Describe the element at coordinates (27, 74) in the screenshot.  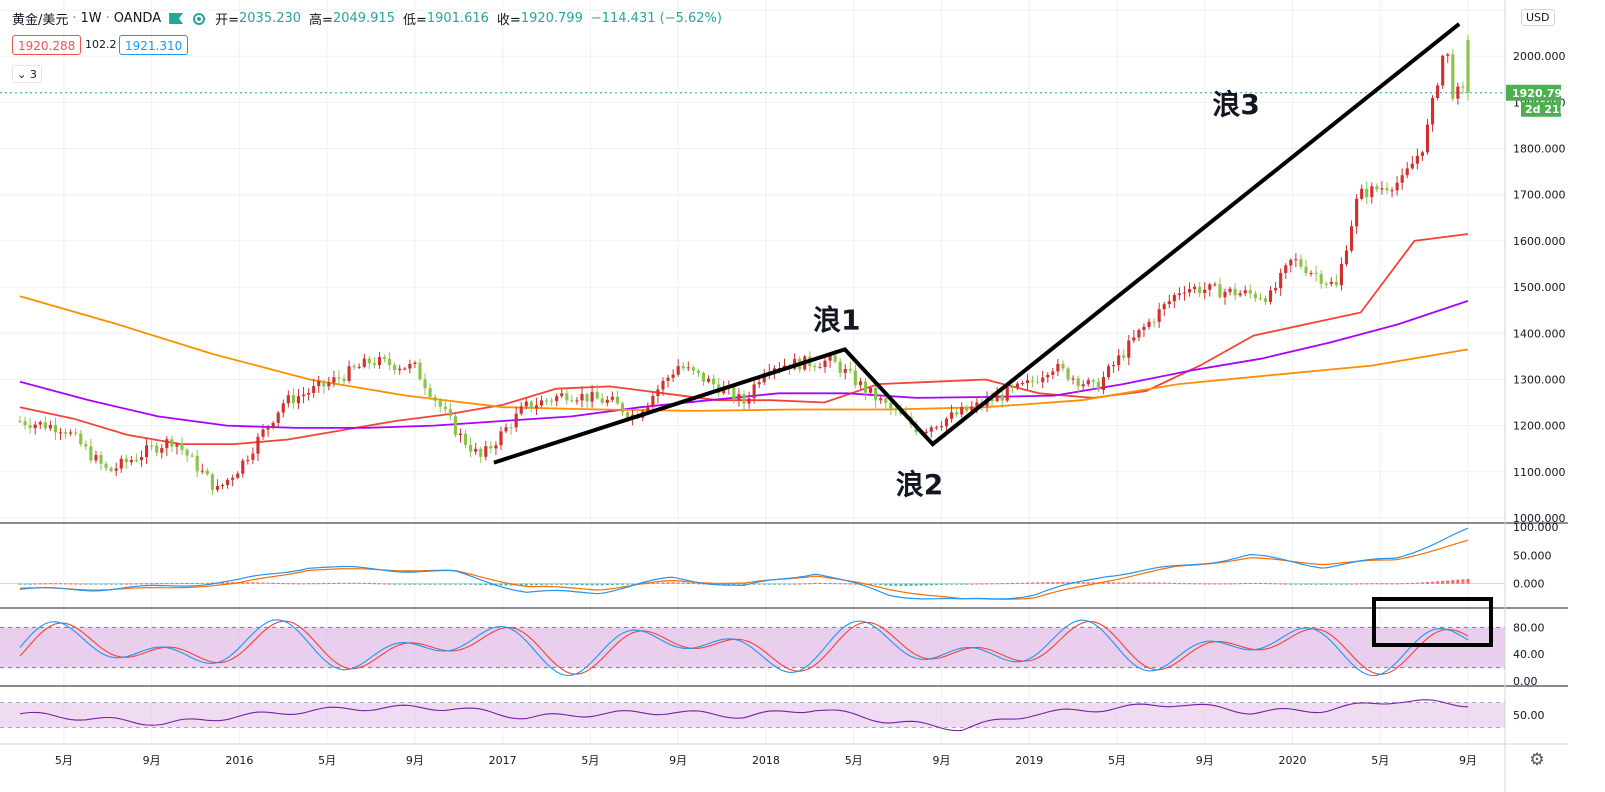
I see `collapse-indicators-button: ⌄ 3` at that location.